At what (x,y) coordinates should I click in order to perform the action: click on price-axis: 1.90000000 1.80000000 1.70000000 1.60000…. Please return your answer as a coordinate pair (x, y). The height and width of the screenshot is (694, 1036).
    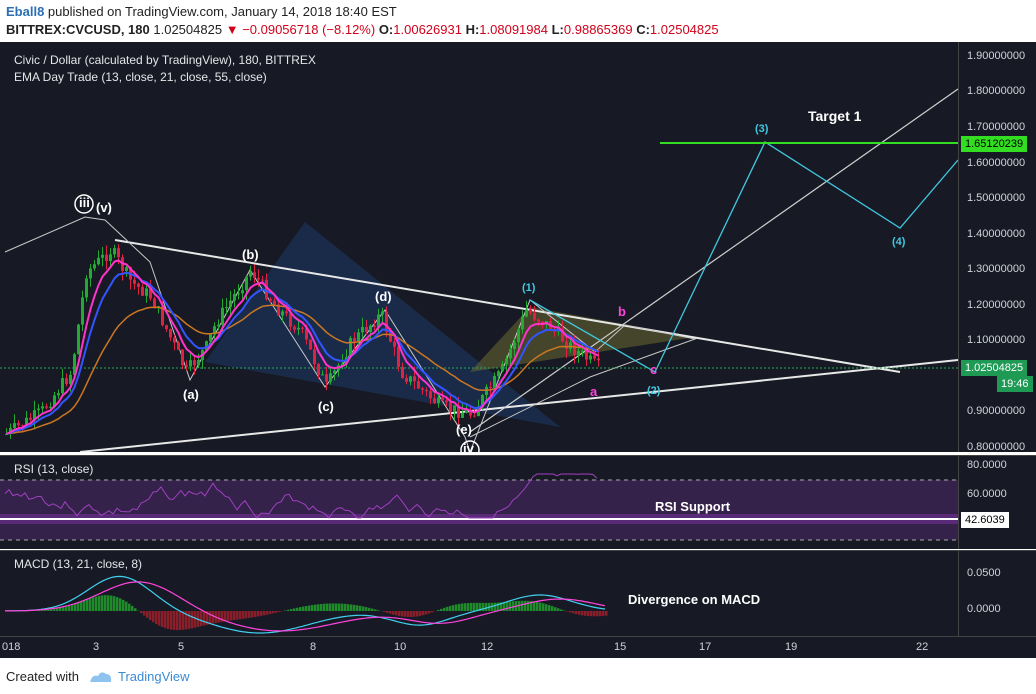
    Looking at the image, I should click on (997, 247).